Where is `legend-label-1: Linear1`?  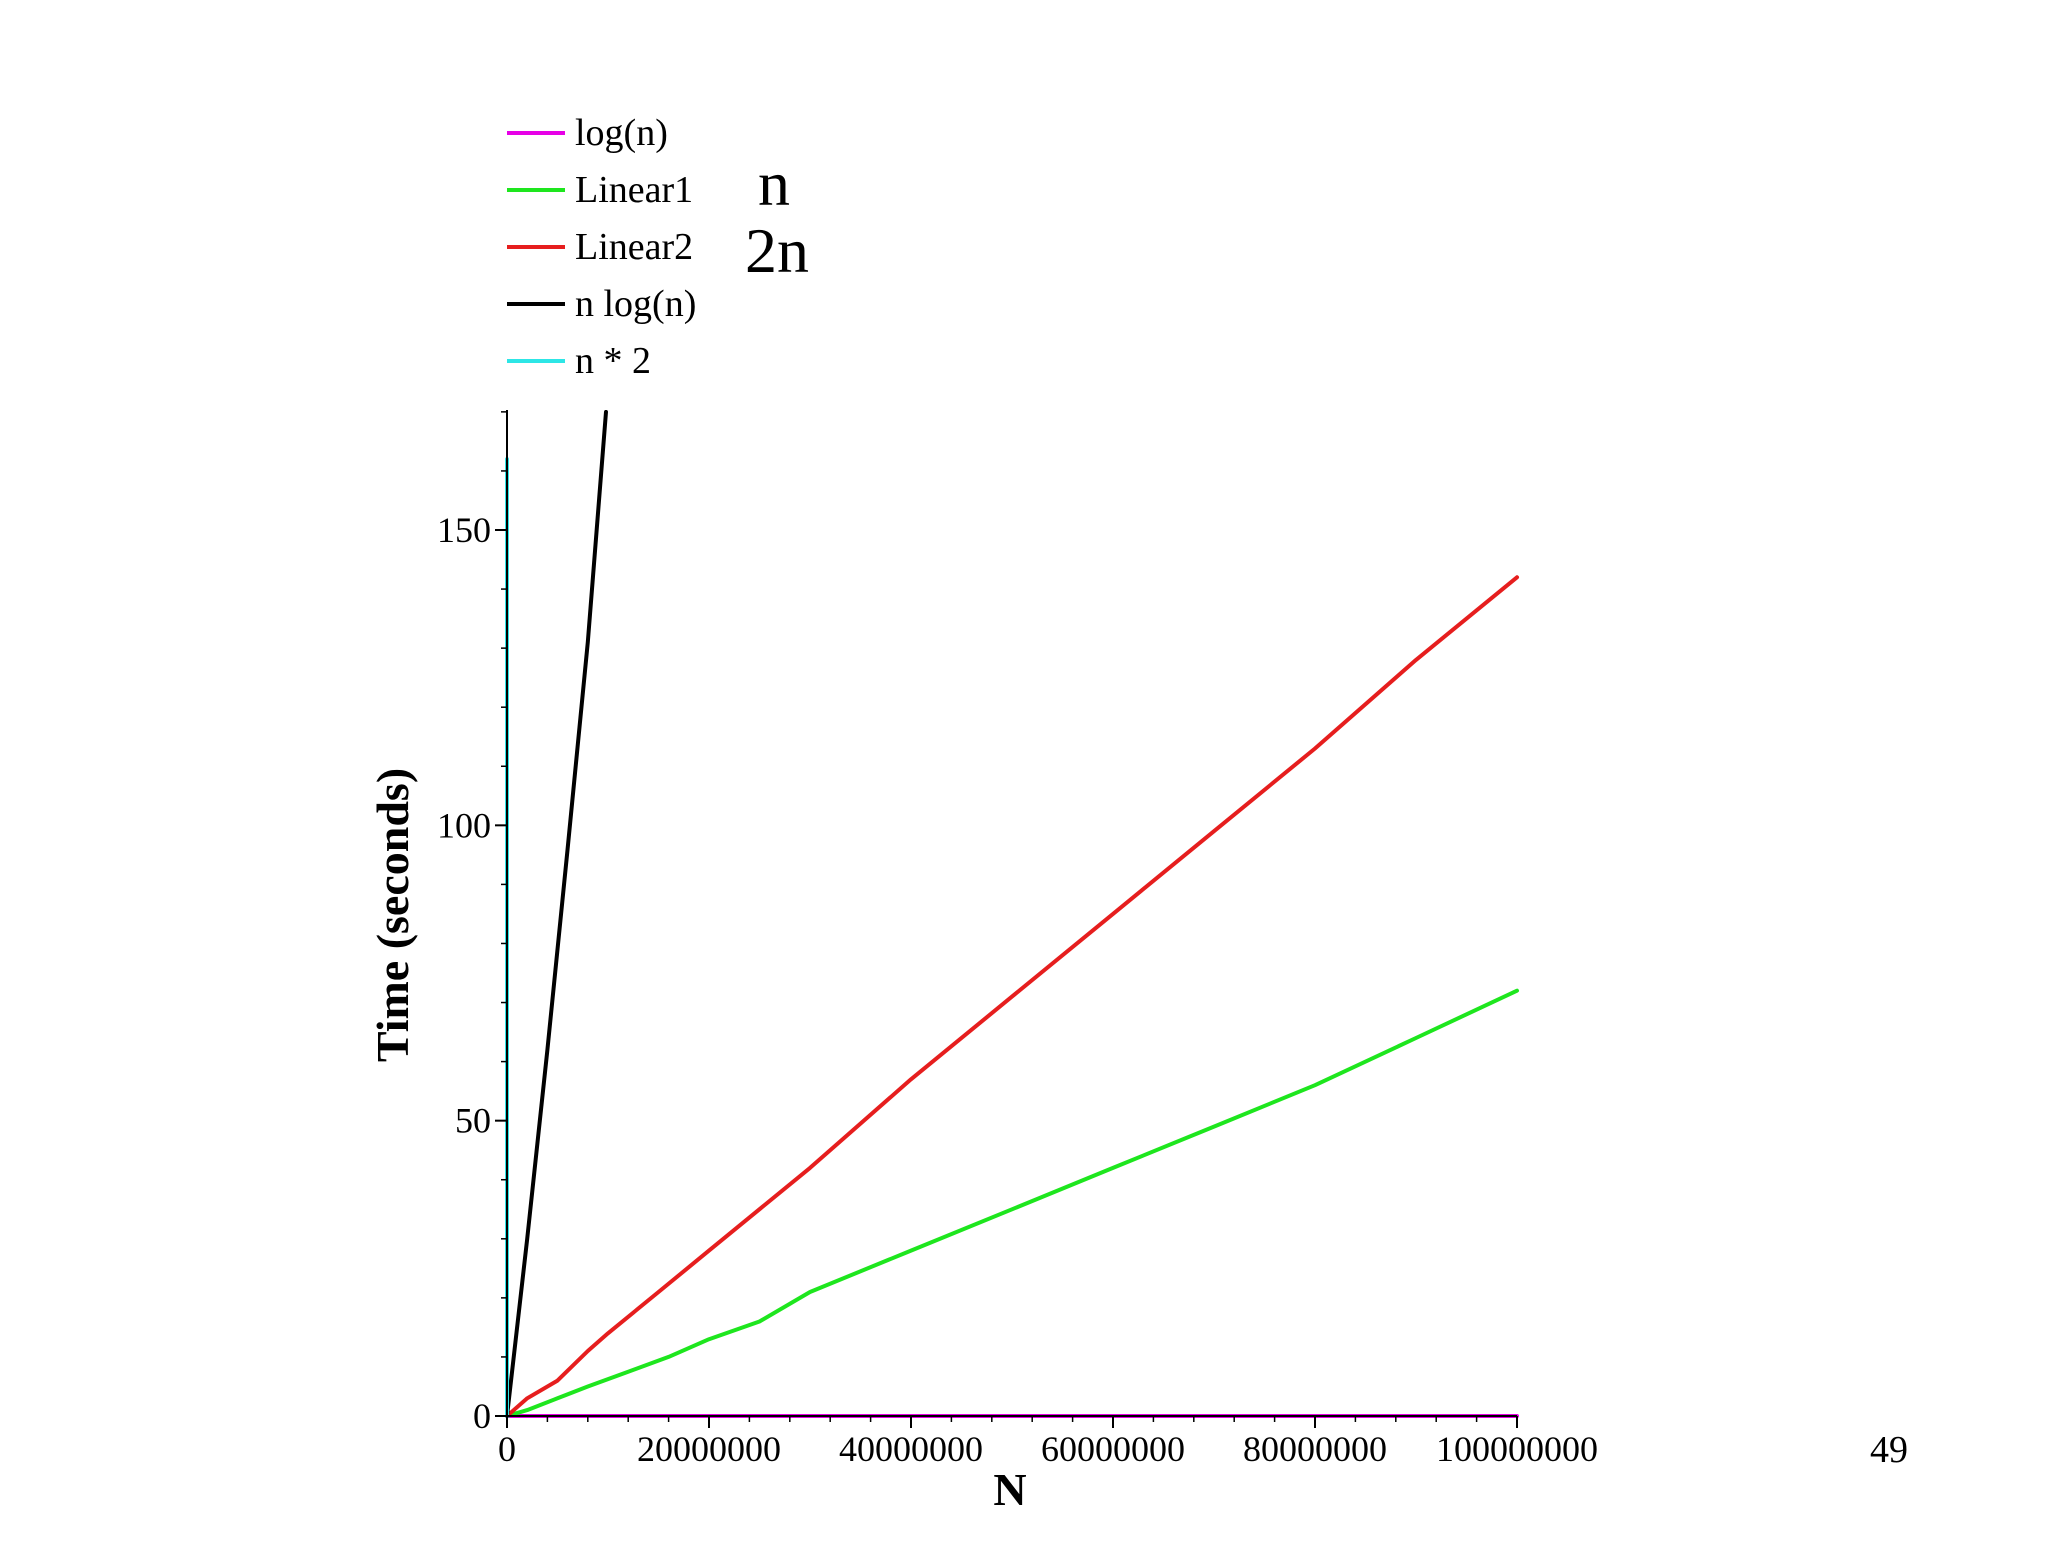 legend-label-1: Linear1 is located at coordinates (634, 190).